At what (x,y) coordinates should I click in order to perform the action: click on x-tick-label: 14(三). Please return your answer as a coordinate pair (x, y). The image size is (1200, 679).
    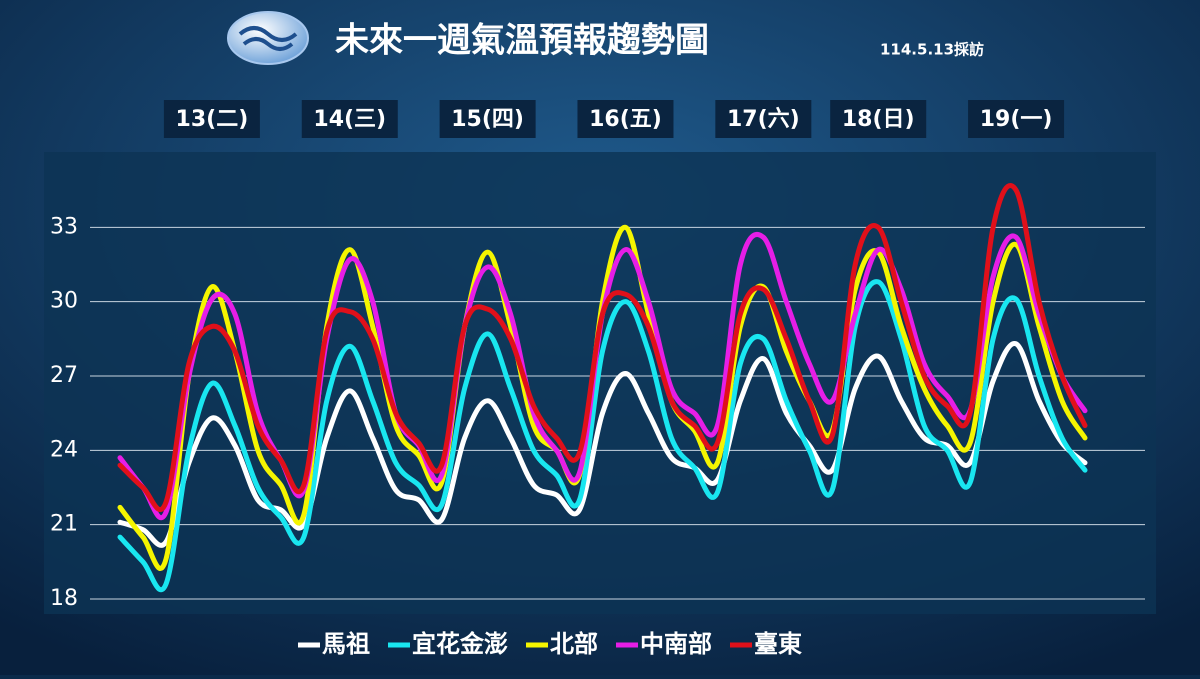
    Looking at the image, I should click on (349, 119).